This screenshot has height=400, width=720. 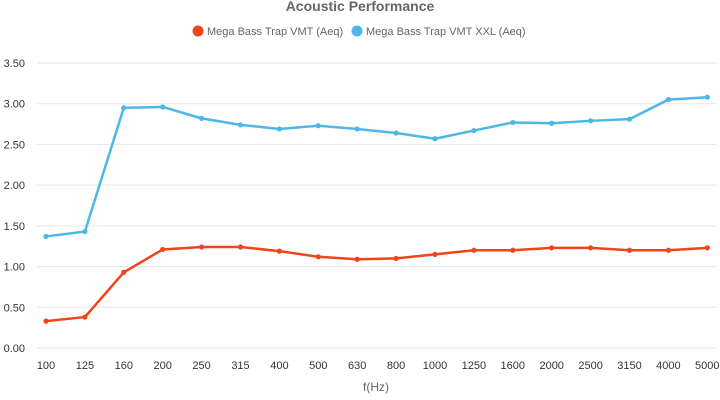 I want to click on y-tick-label: 0.50, so click(x=14, y=308).